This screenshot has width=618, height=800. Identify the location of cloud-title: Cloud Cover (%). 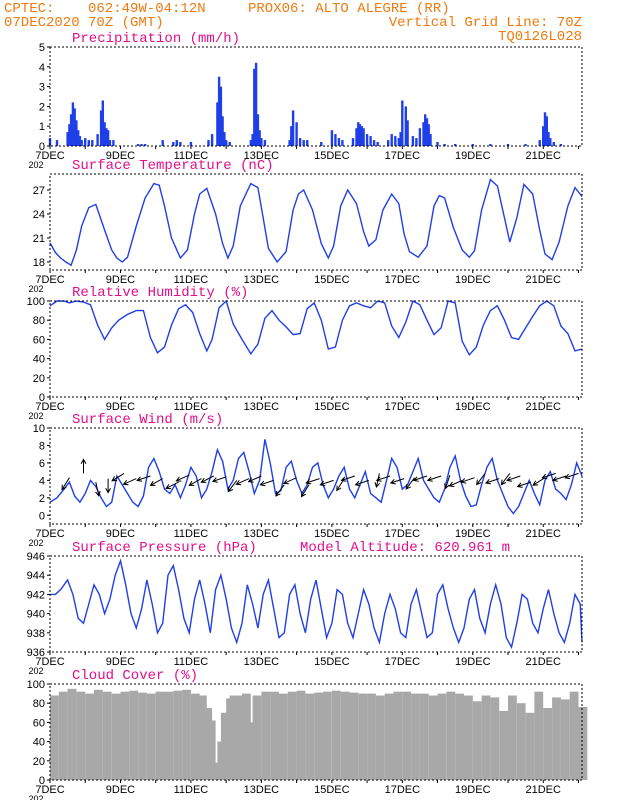
(135, 676).